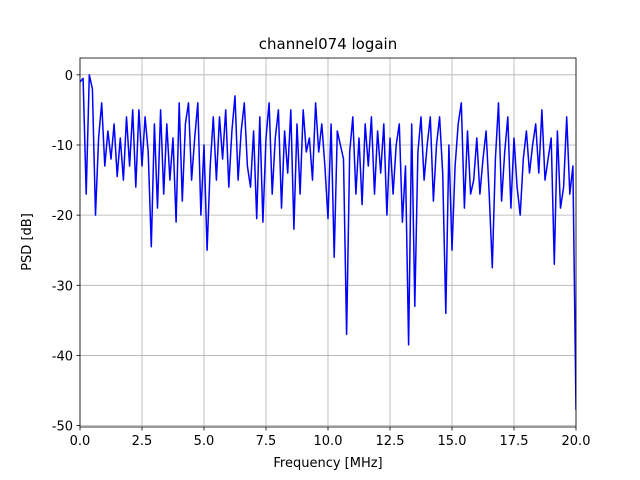 This screenshot has height=480, width=640. I want to click on y-tick-label: -40, so click(62, 356).